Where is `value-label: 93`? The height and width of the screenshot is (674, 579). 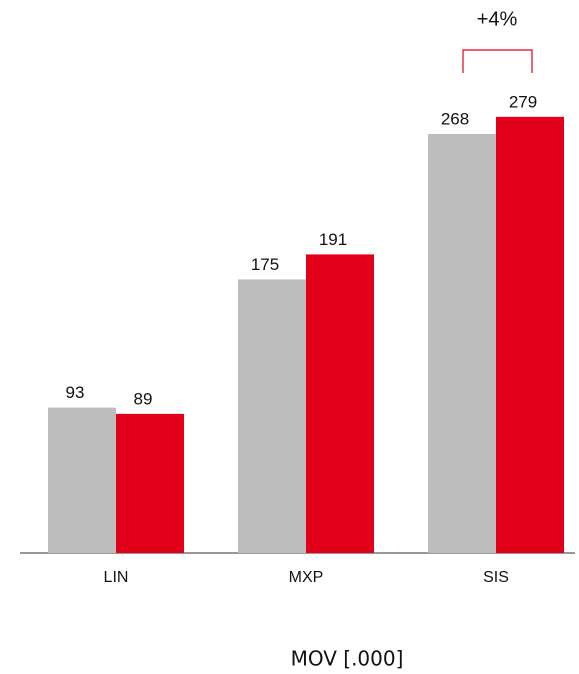 value-label: 93 is located at coordinates (75, 392).